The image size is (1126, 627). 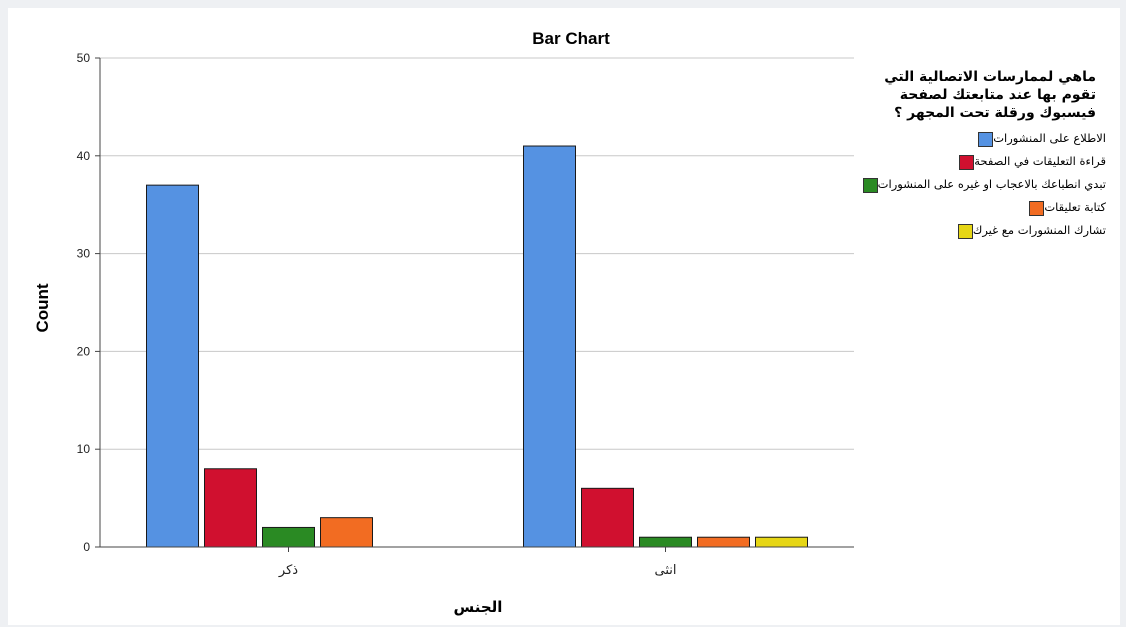 What do you see at coordinates (84, 351) in the screenshot?
I see `y-tick-label: 20` at bounding box center [84, 351].